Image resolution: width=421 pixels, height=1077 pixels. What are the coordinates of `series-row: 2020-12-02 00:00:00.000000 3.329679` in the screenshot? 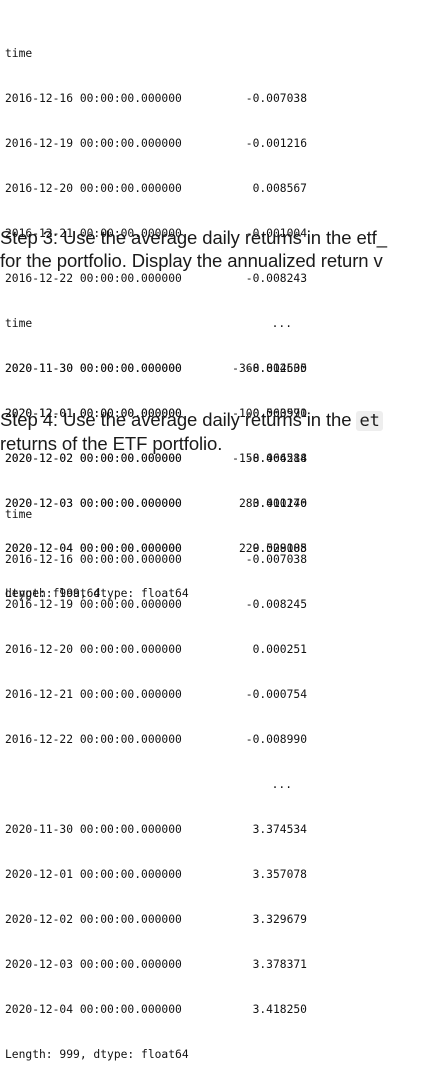 It's located at (156, 919).